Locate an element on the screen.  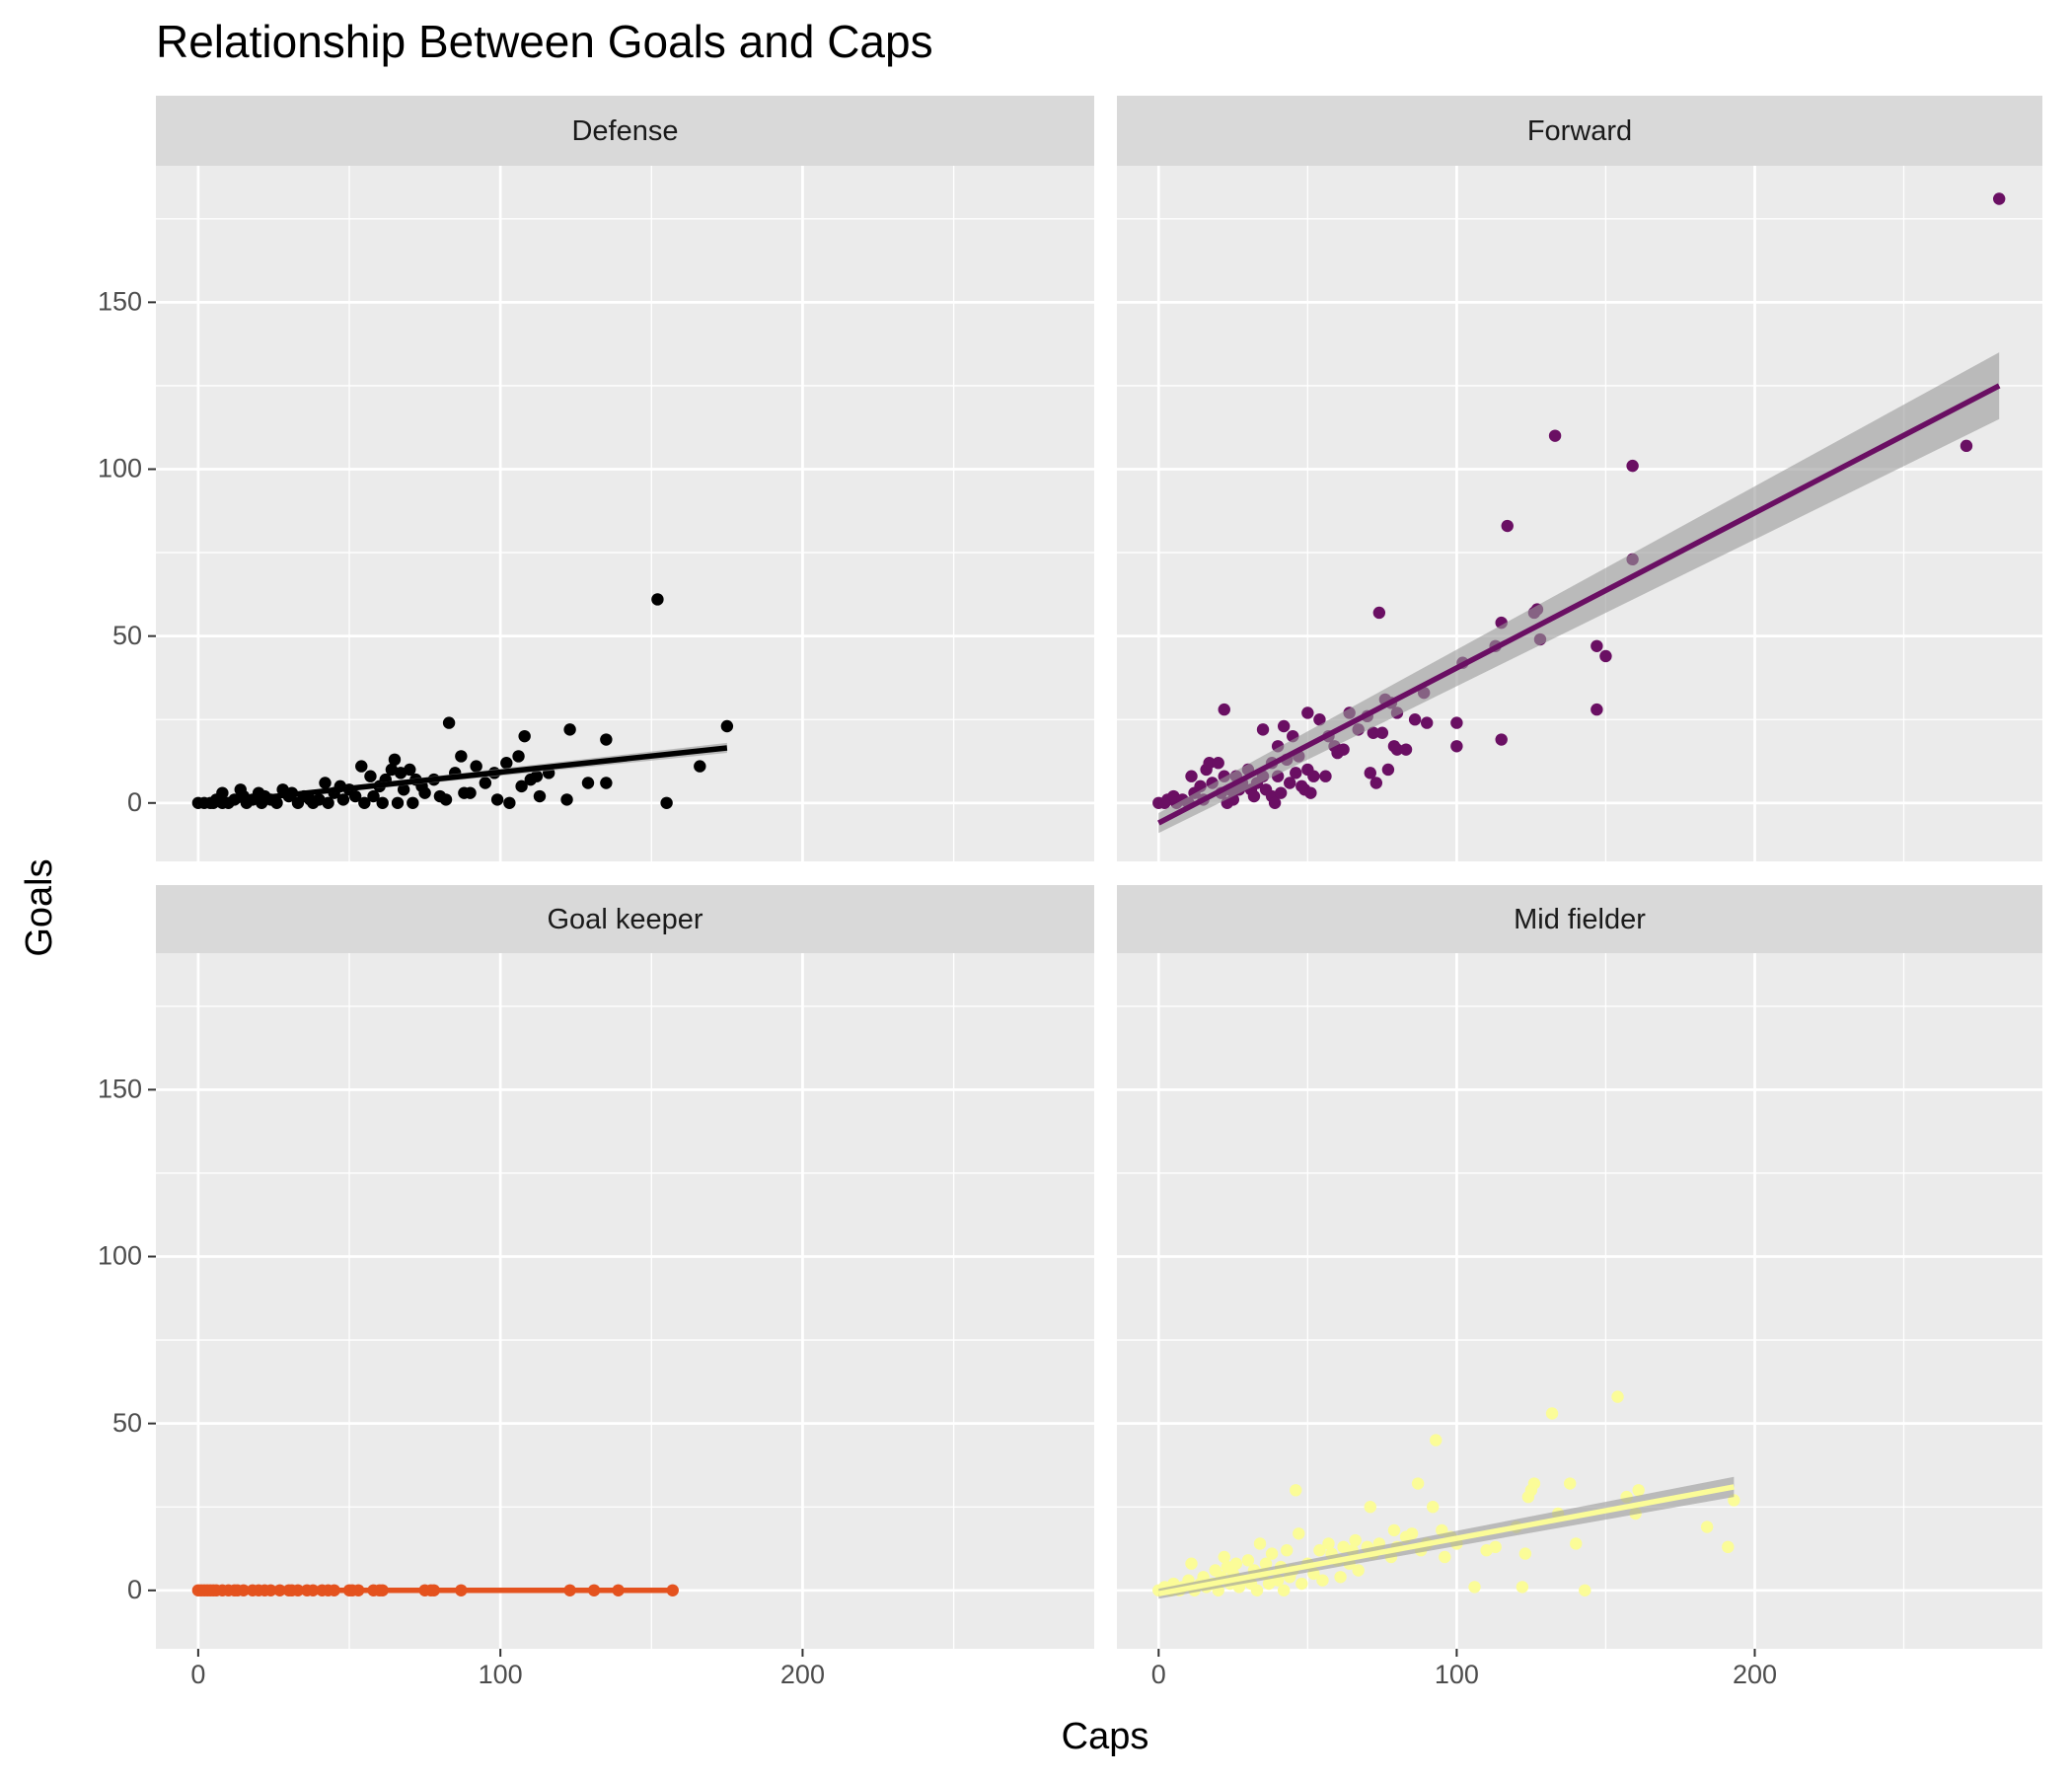
y-tick-label: 150 is located at coordinates (120, 301).